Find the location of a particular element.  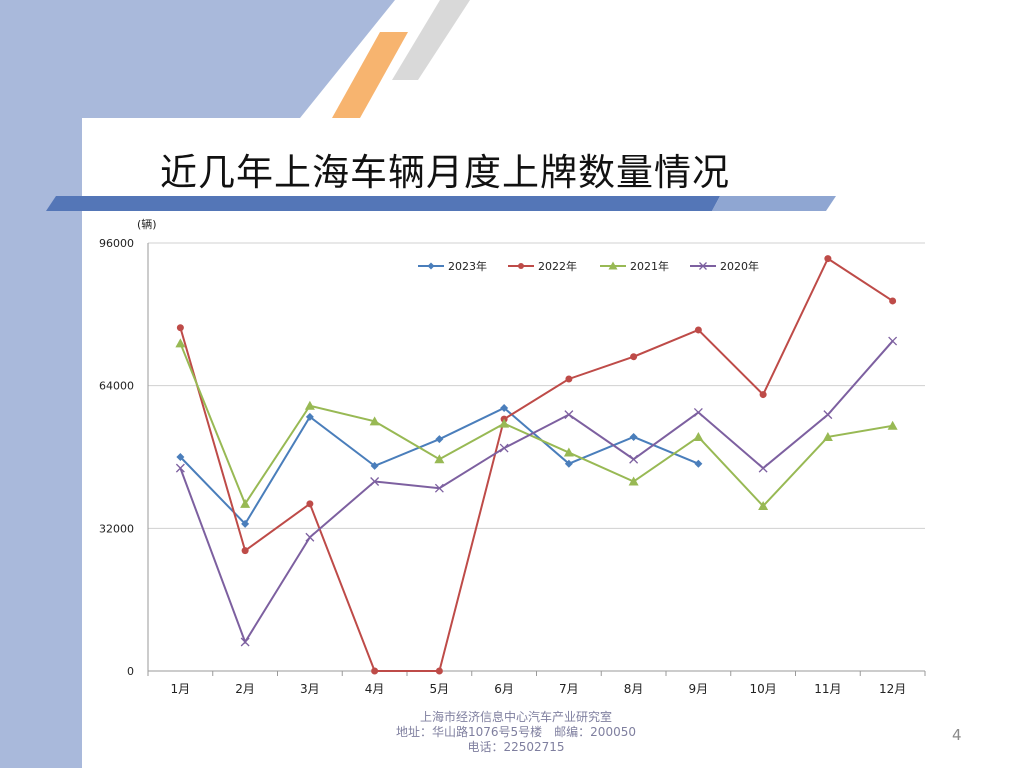

legend-label: 2022年 is located at coordinates (557, 266).